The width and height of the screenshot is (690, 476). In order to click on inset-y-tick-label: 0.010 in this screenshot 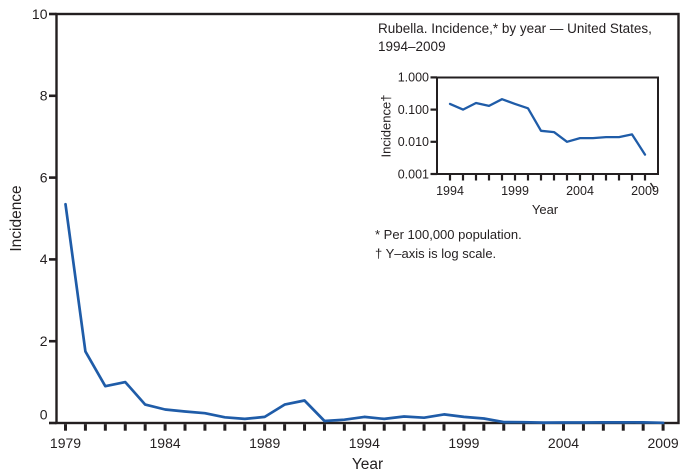, I will do `click(413, 142)`.